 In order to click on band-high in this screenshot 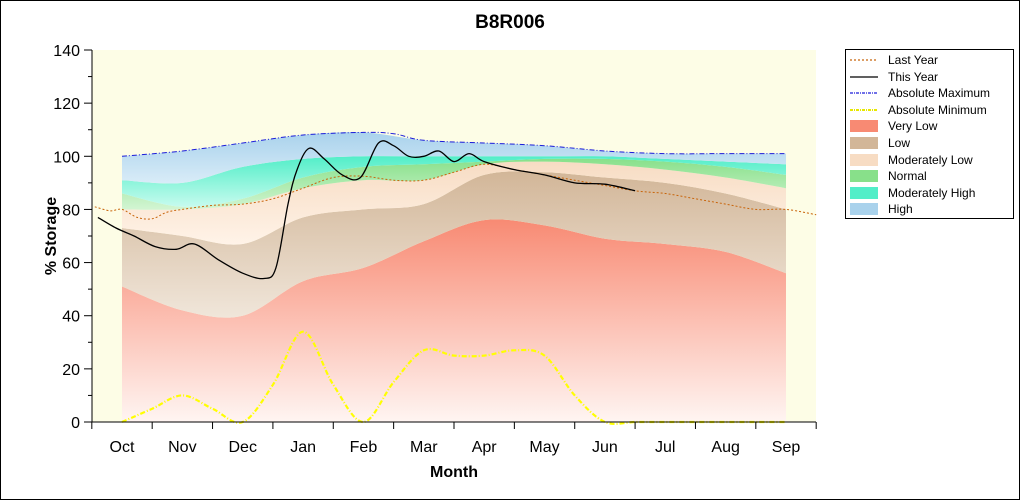, I will do `click(454, 158)`.